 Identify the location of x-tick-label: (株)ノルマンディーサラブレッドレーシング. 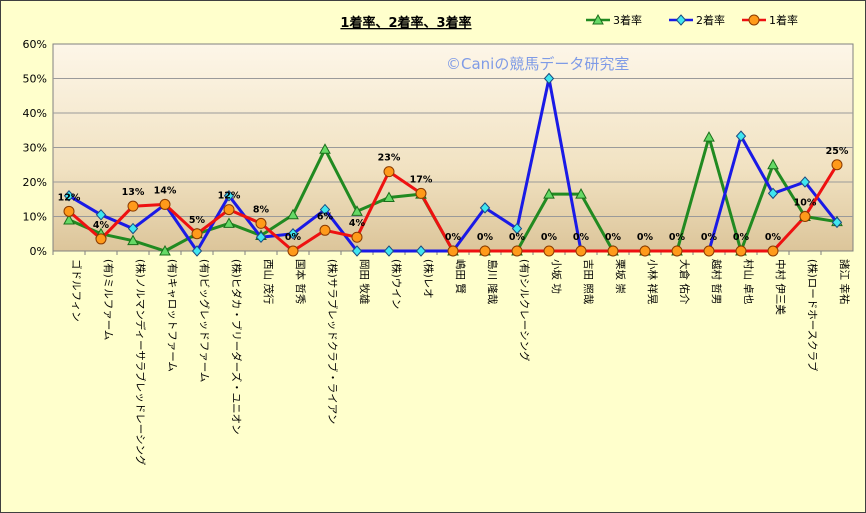
(140, 362).